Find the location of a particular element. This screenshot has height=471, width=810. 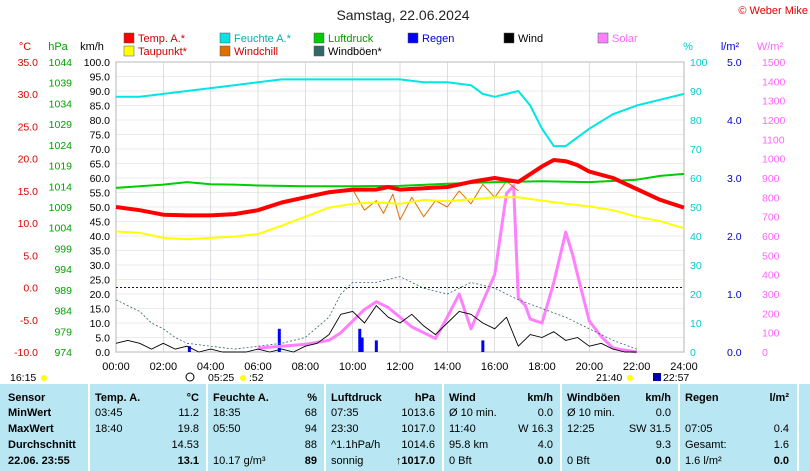

x-tick-label: 02:00 is located at coordinates (164, 367).